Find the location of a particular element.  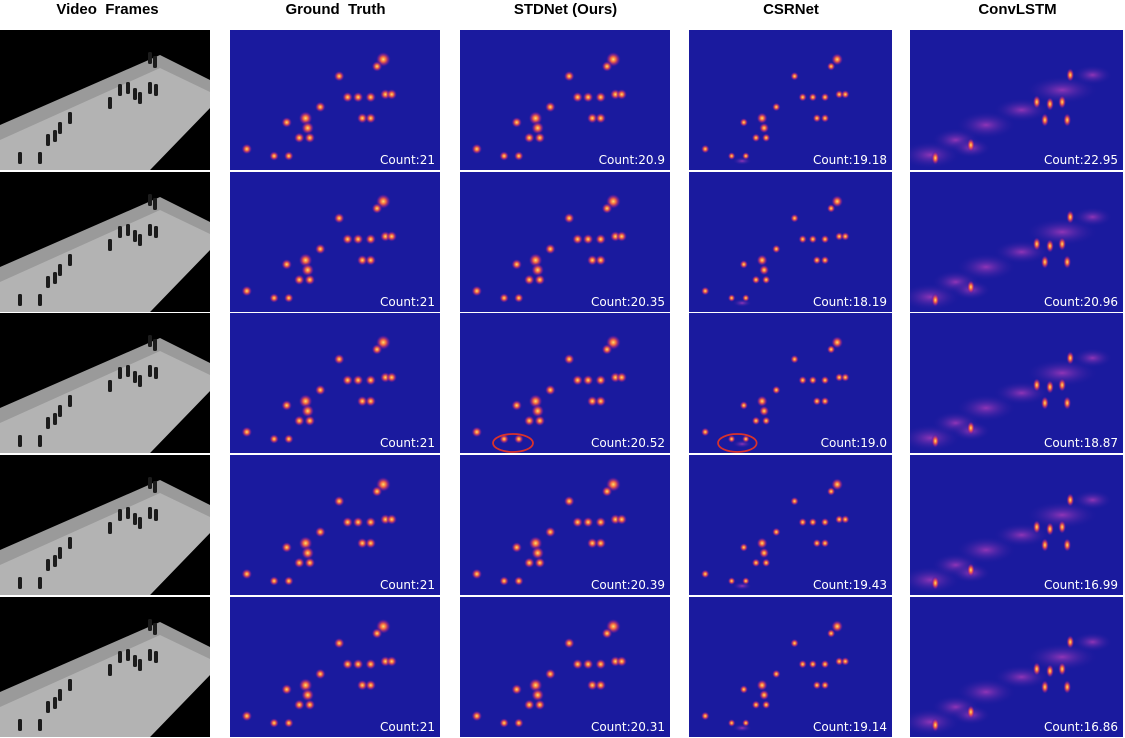

header-ground-truth: Ground Truth is located at coordinates (335, 9).